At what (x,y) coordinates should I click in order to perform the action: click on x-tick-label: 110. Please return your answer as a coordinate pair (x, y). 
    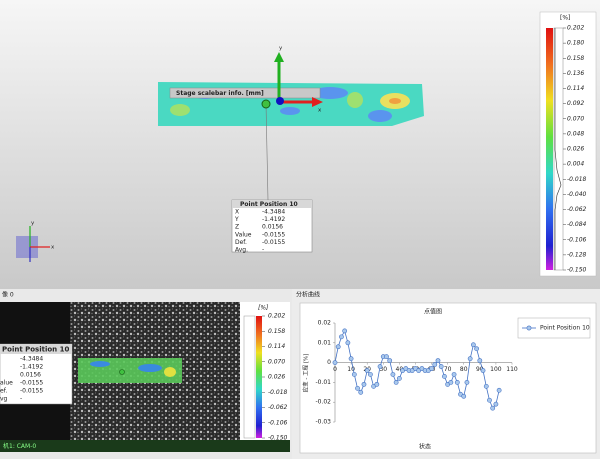
    Looking at the image, I should click on (512, 369).